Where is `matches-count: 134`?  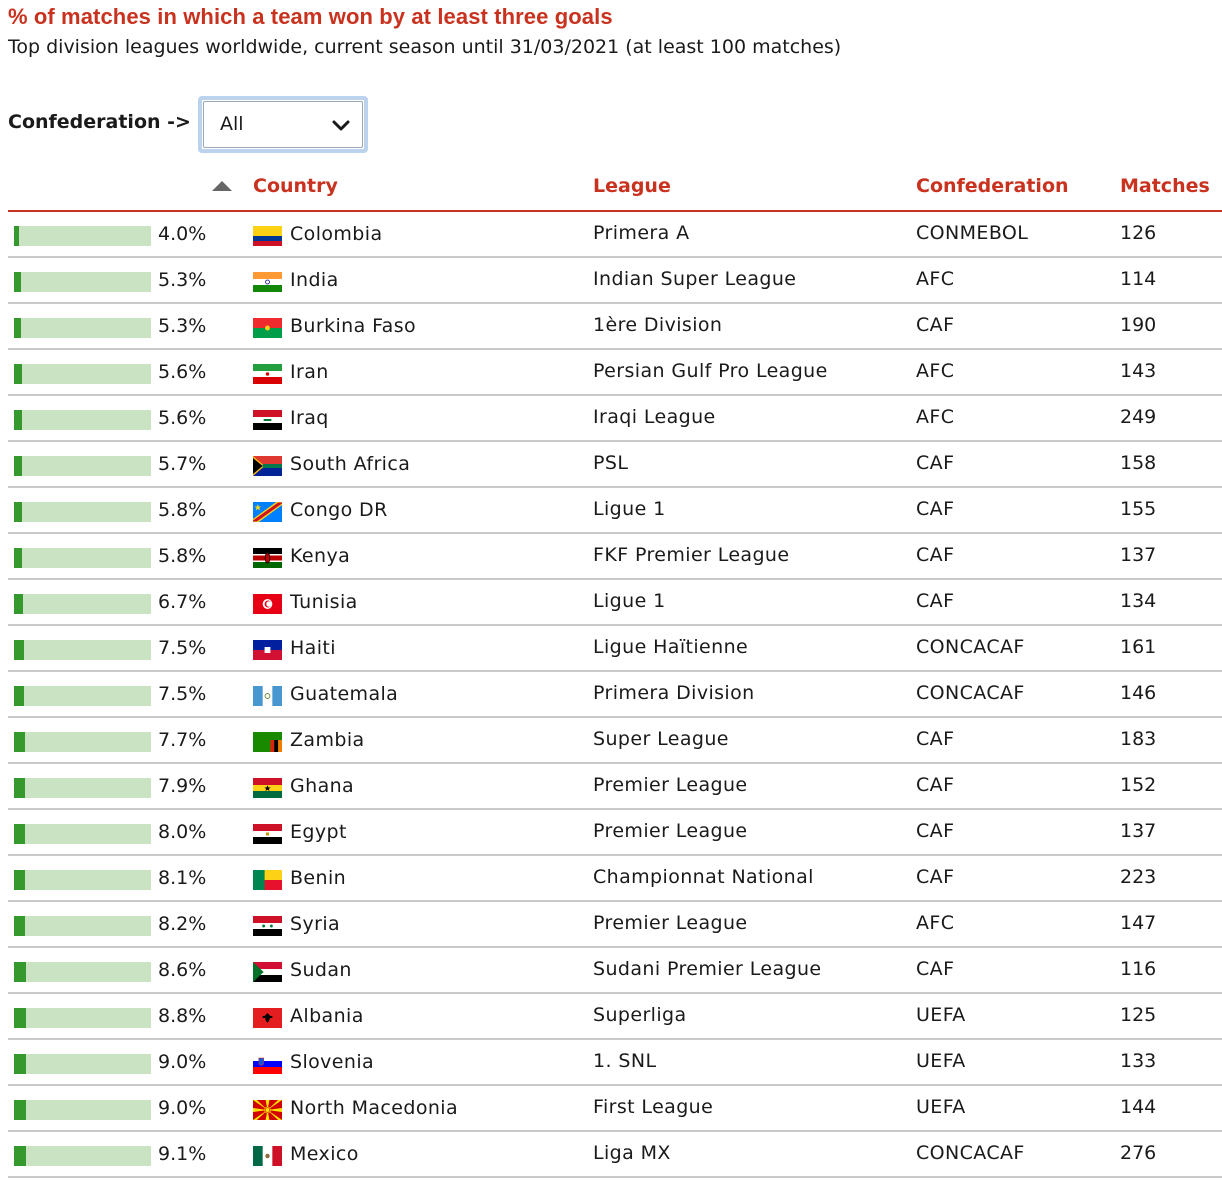 matches-count: 134 is located at coordinates (1138, 601).